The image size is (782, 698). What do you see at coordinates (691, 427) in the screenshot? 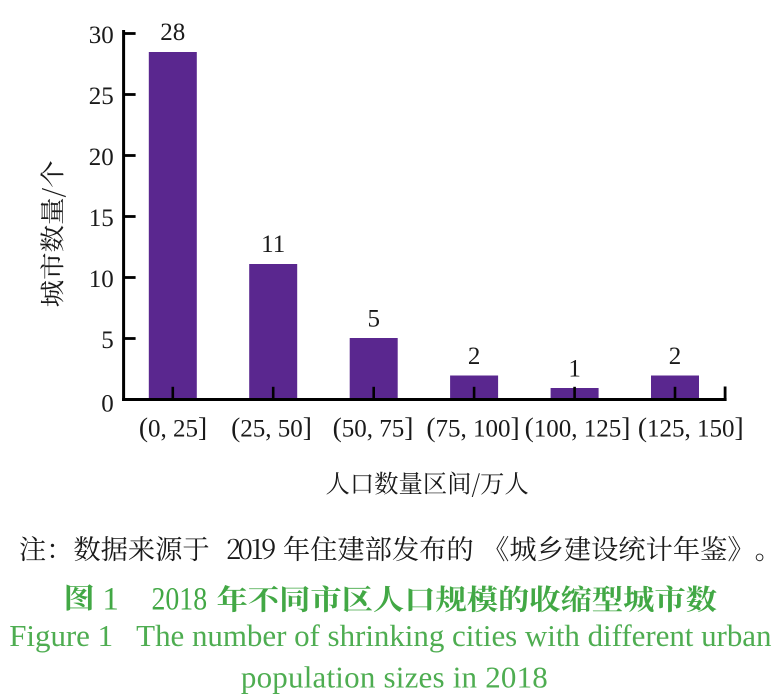
I see `svg-text: (125, 150]` at bounding box center [691, 427].